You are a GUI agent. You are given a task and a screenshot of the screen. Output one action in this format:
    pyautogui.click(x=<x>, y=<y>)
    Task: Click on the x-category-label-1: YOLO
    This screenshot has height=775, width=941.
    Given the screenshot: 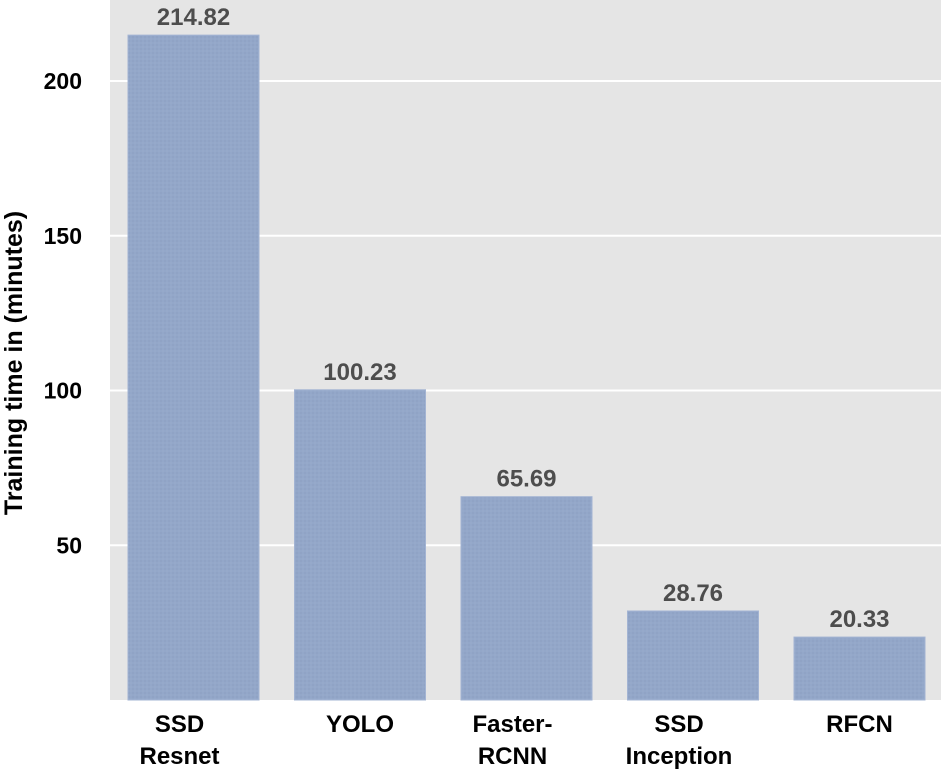 What is the action you would take?
    pyautogui.click(x=360, y=724)
    